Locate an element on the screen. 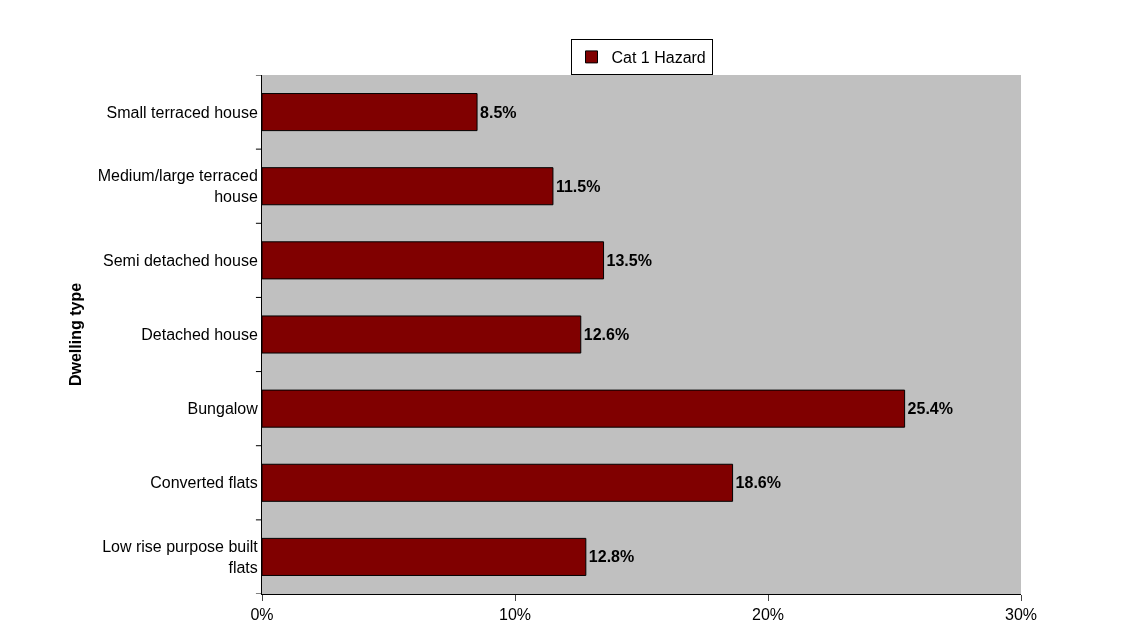 This screenshot has width=1133, height=644. data-label: 8.5% is located at coordinates (498, 112).